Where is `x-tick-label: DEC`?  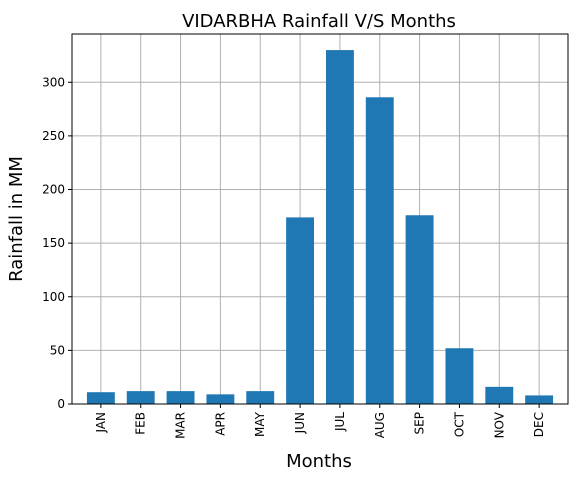 x-tick-label: DEC is located at coordinates (539, 424).